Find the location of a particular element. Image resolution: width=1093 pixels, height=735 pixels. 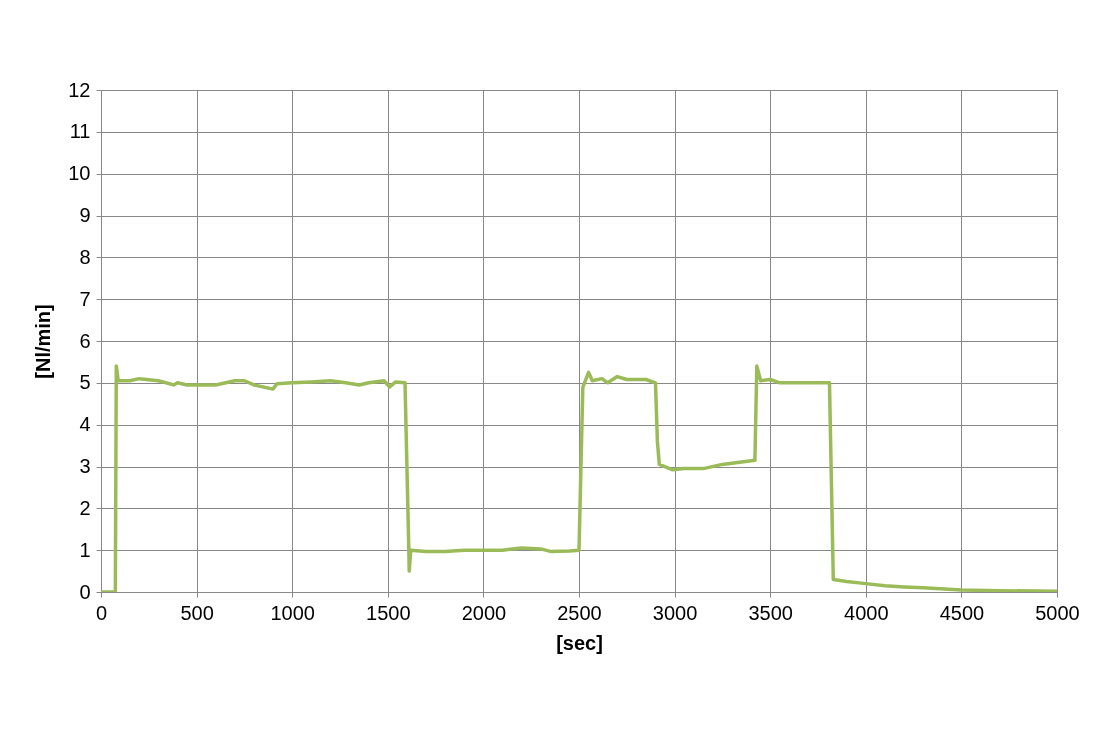

y-tick-label: 7 is located at coordinates (85, 298).